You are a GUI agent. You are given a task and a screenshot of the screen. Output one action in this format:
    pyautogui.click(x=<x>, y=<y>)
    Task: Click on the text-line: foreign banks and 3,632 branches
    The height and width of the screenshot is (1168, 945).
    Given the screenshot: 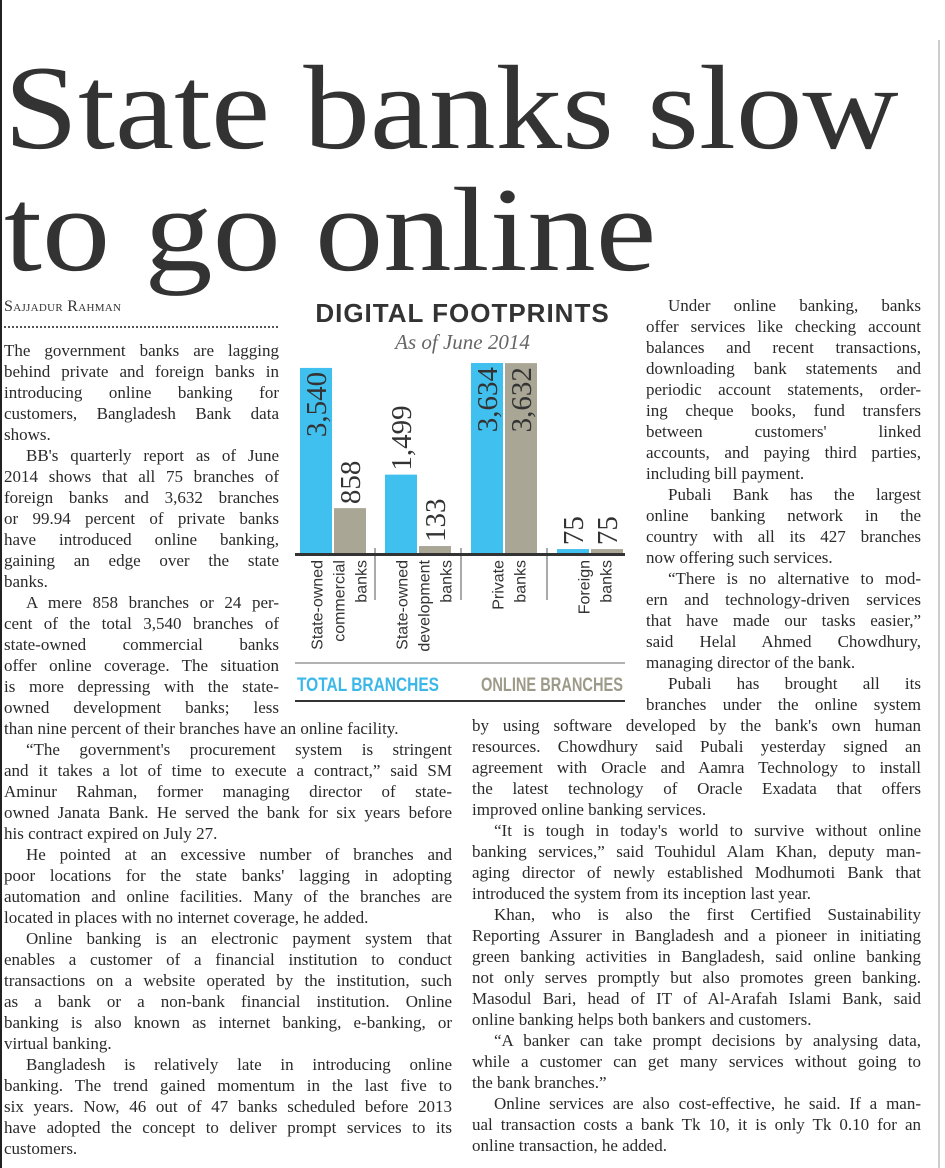 What is the action you would take?
    pyautogui.click(x=141, y=497)
    